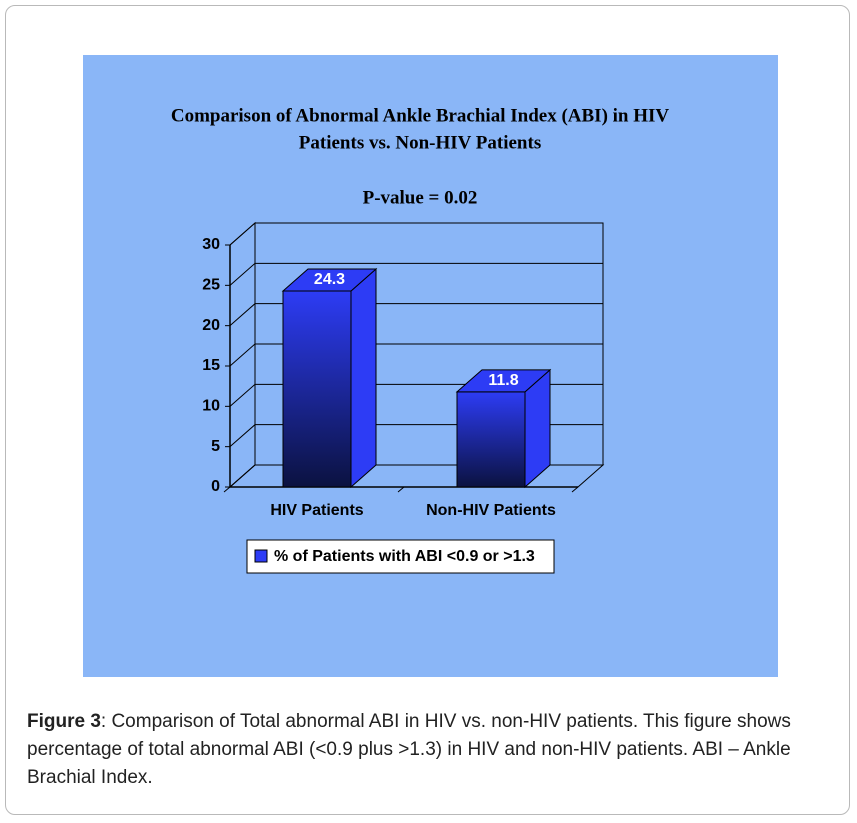 Image resolution: width=857 pixels, height=823 pixels. What do you see at coordinates (261, 556) in the screenshot?
I see `legend-swatch` at bounding box center [261, 556].